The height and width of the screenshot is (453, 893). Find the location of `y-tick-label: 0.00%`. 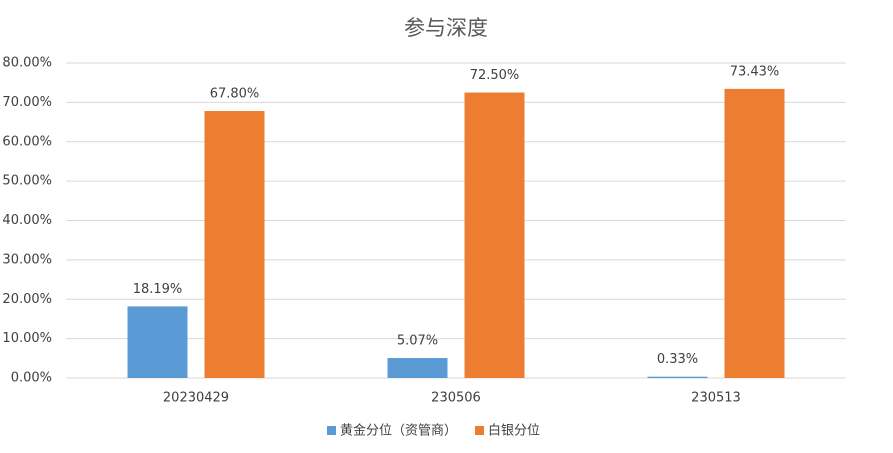

y-tick-label: 0.00% is located at coordinates (31, 378).